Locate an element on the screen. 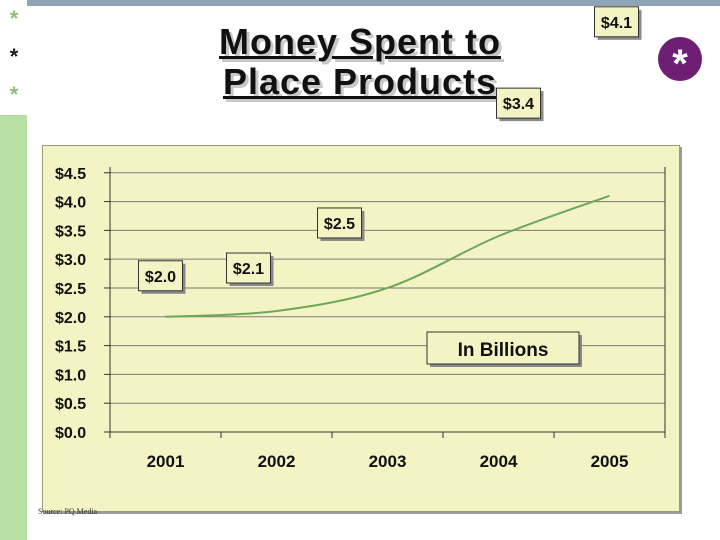 The image size is (720, 540). y-tick-label: $0.5 is located at coordinates (70, 404).